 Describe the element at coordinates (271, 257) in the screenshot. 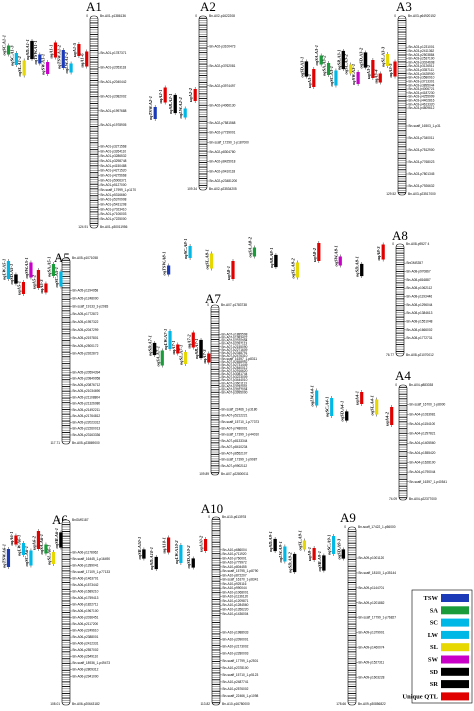

I see `qtl-label: oqSR.A8-1` at that location.